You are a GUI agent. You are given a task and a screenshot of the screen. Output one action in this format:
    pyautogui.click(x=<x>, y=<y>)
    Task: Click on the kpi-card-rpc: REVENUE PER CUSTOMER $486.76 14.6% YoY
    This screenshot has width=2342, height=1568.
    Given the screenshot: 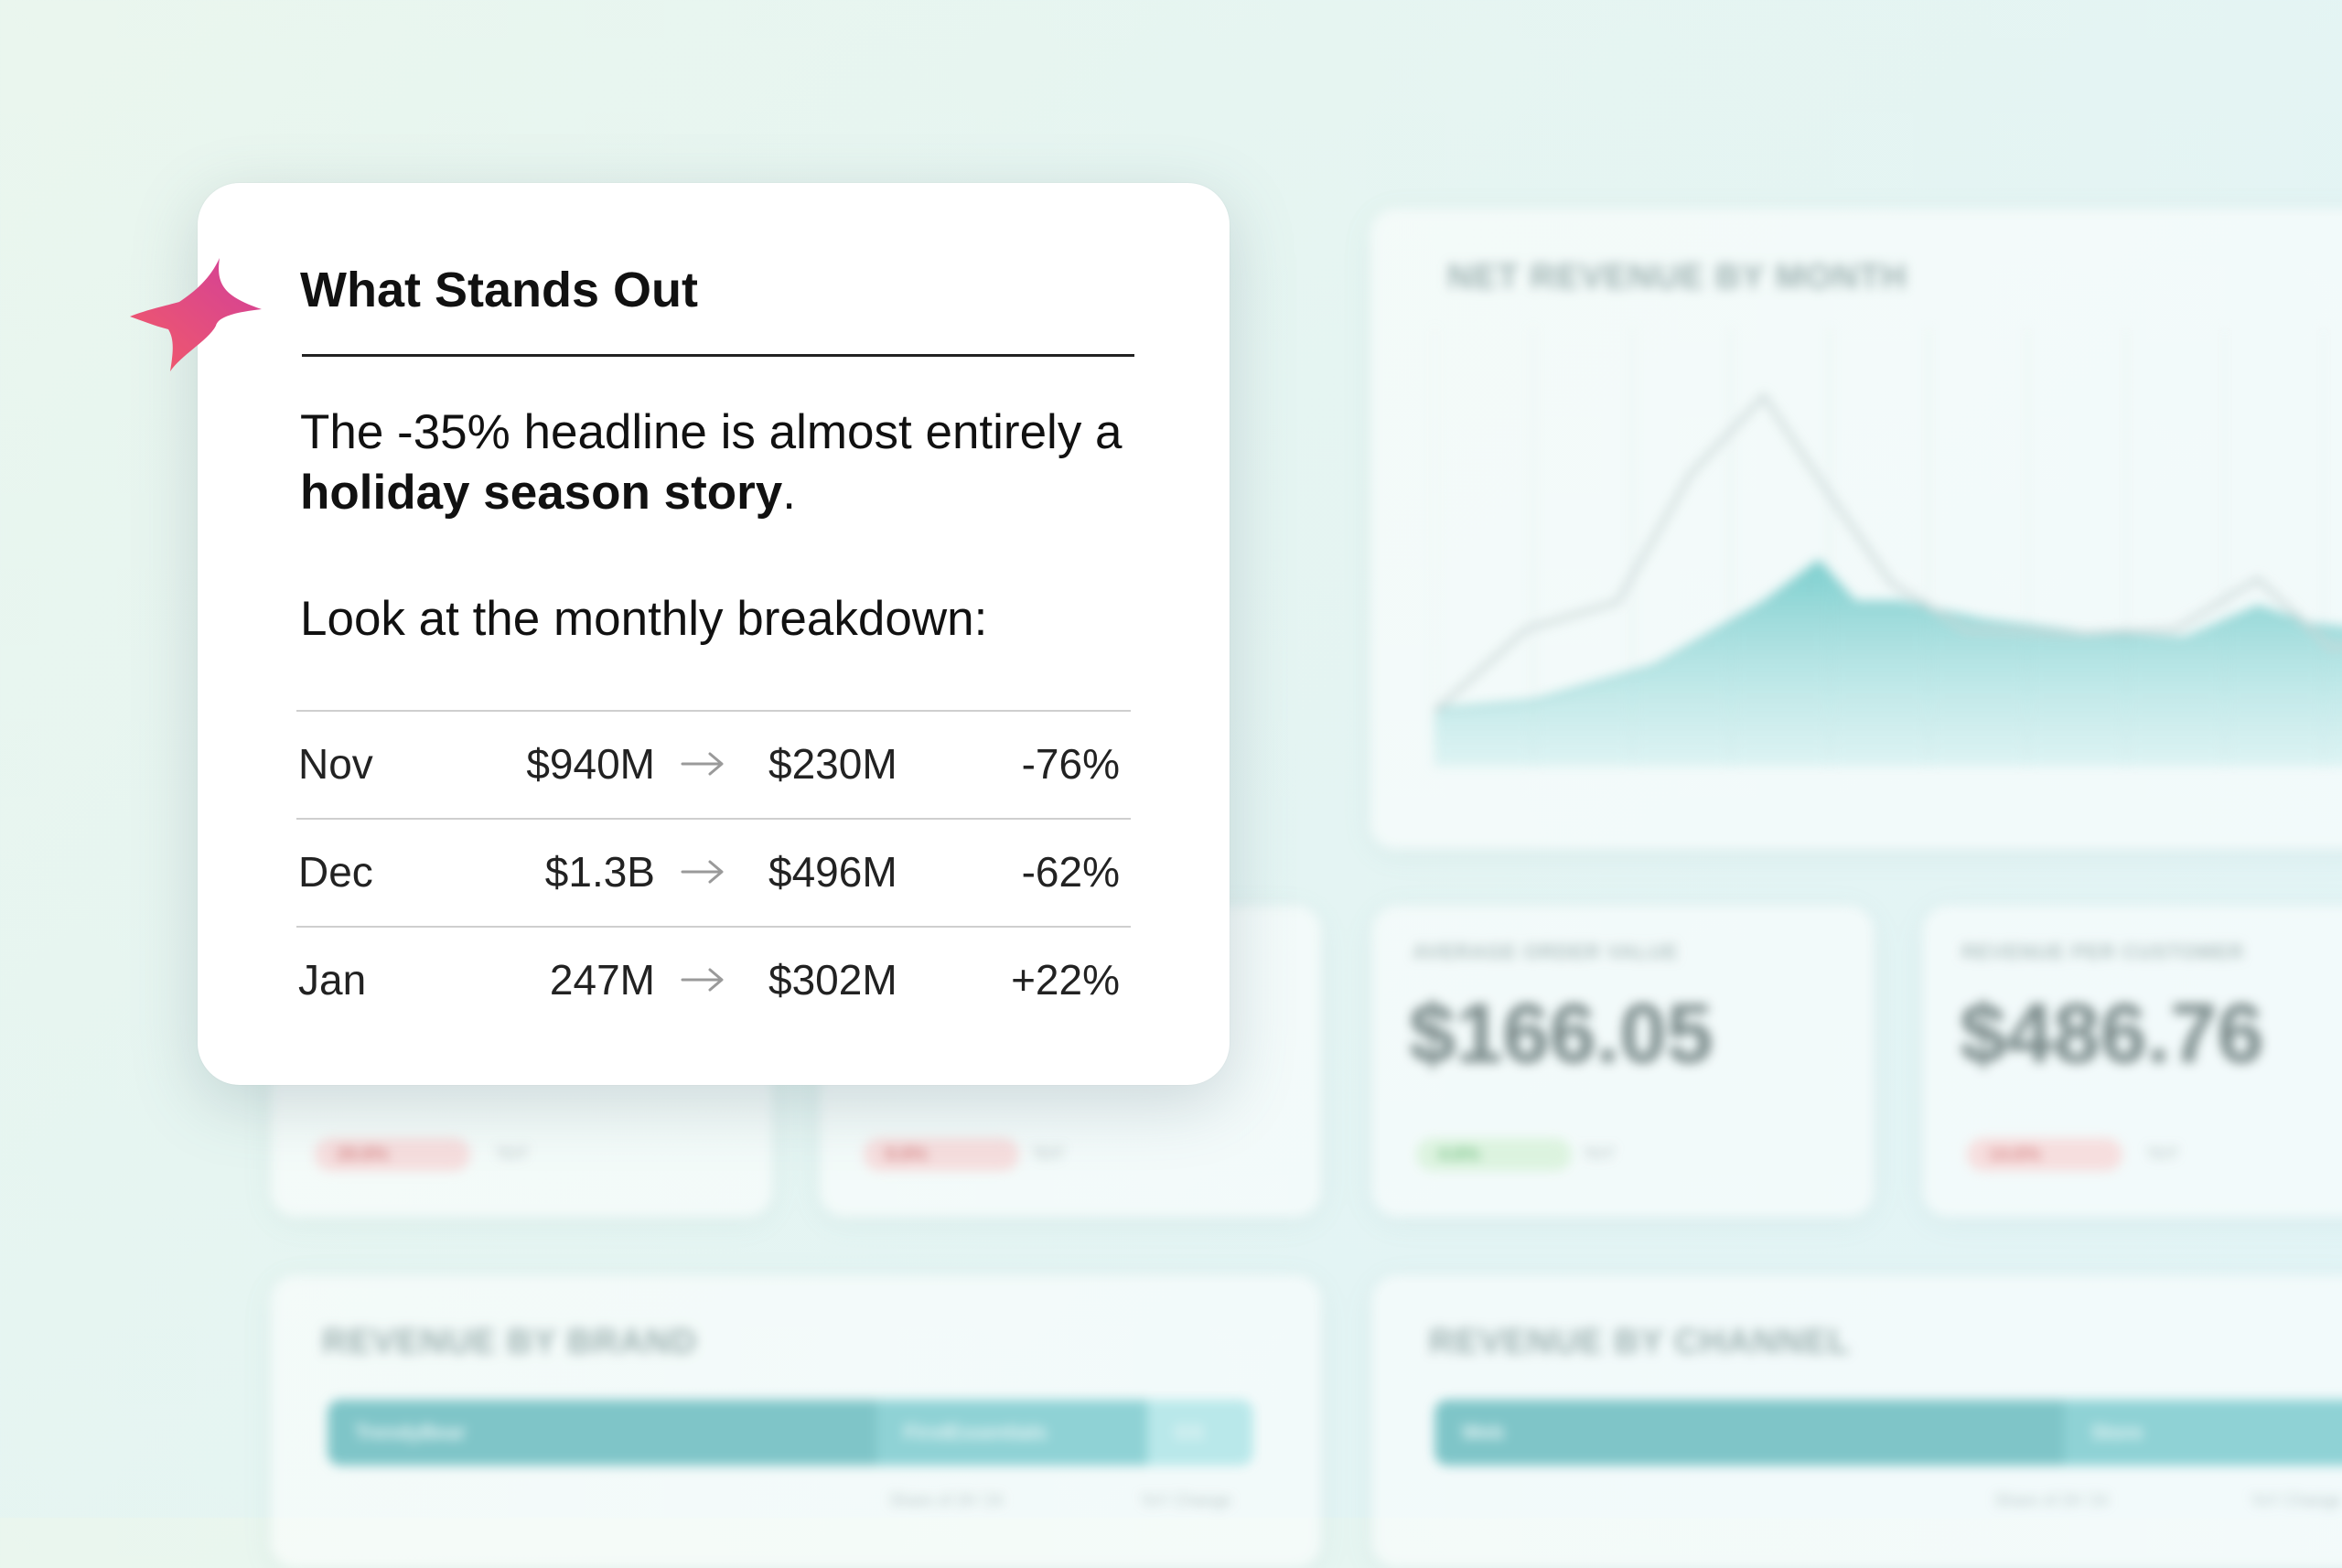 What is the action you would take?
    pyautogui.click(x=2132, y=1061)
    